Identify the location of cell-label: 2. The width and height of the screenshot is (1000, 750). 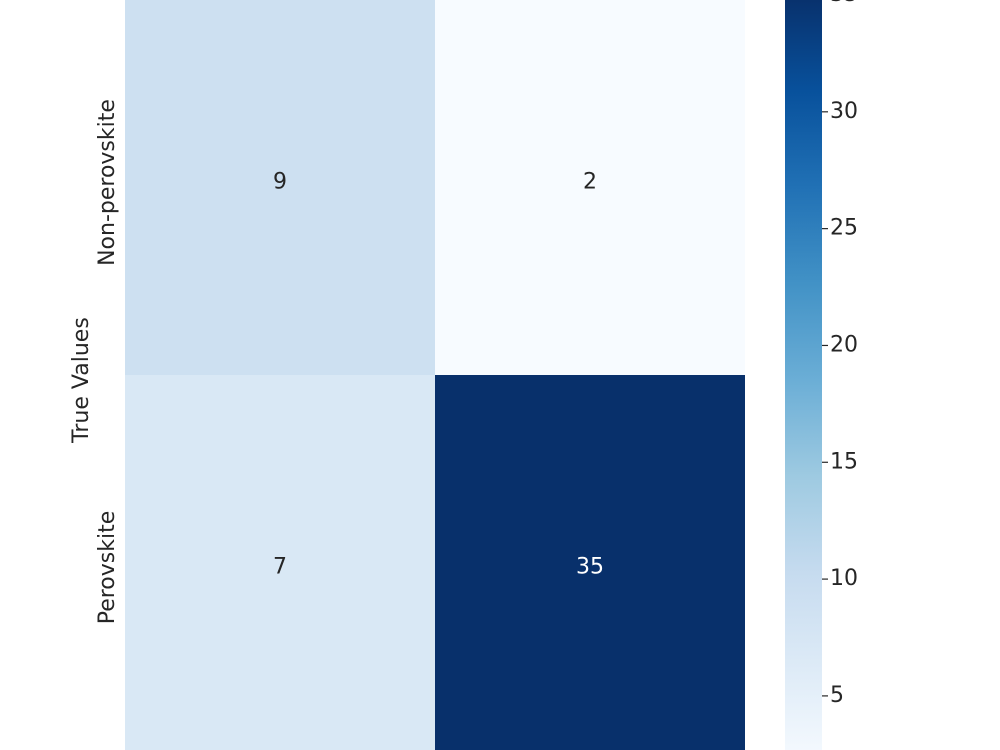
(590, 182).